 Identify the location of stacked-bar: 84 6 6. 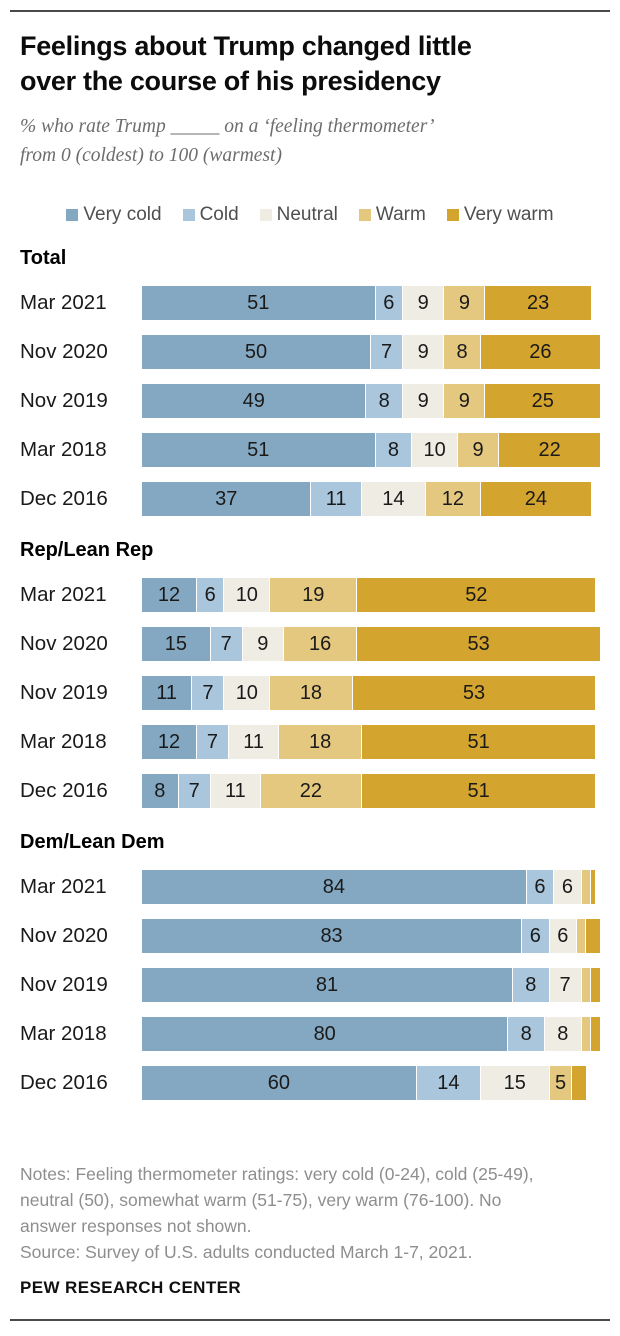
(371, 887).